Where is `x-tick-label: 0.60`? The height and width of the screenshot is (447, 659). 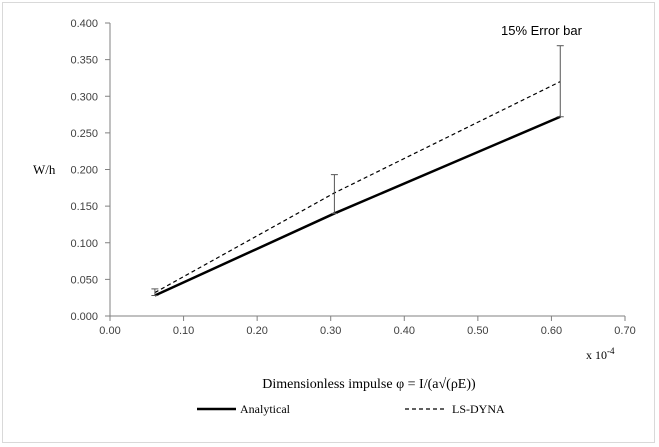 x-tick-label: 0.60 is located at coordinates (551, 331).